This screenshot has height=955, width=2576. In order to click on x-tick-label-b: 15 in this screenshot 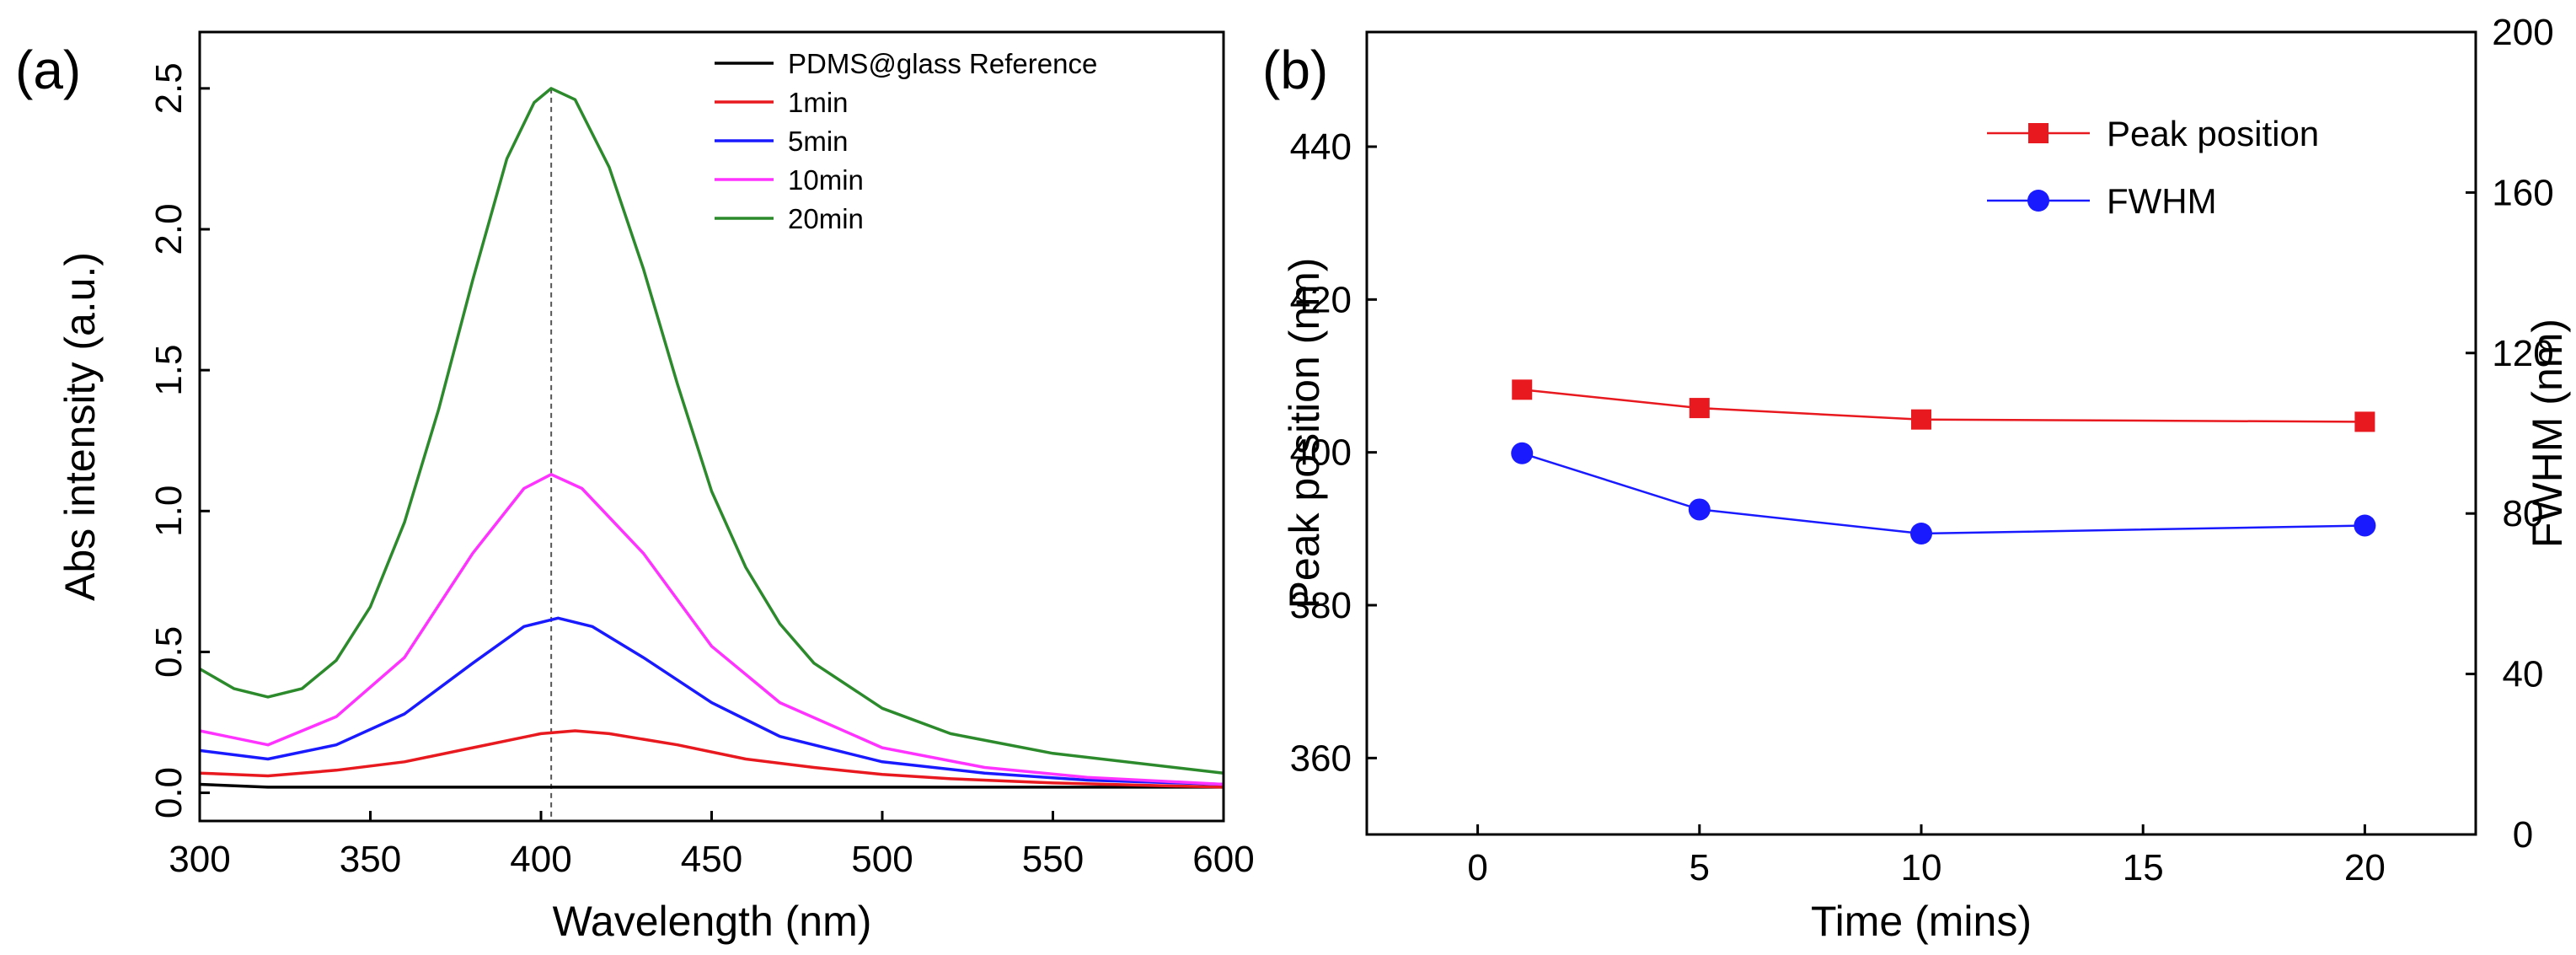, I will do `click(2143, 867)`.